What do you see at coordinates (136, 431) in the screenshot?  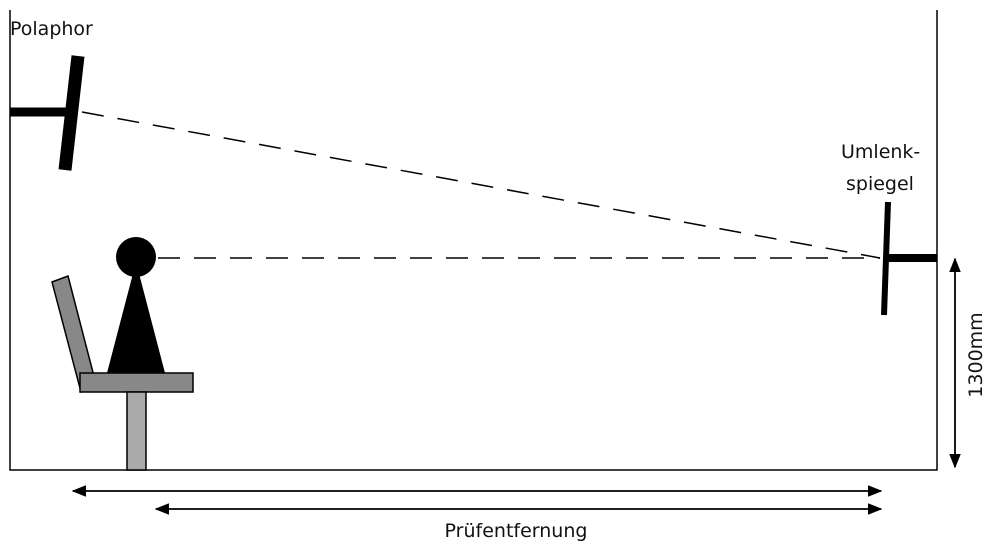 I see `chair-leg` at bounding box center [136, 431].